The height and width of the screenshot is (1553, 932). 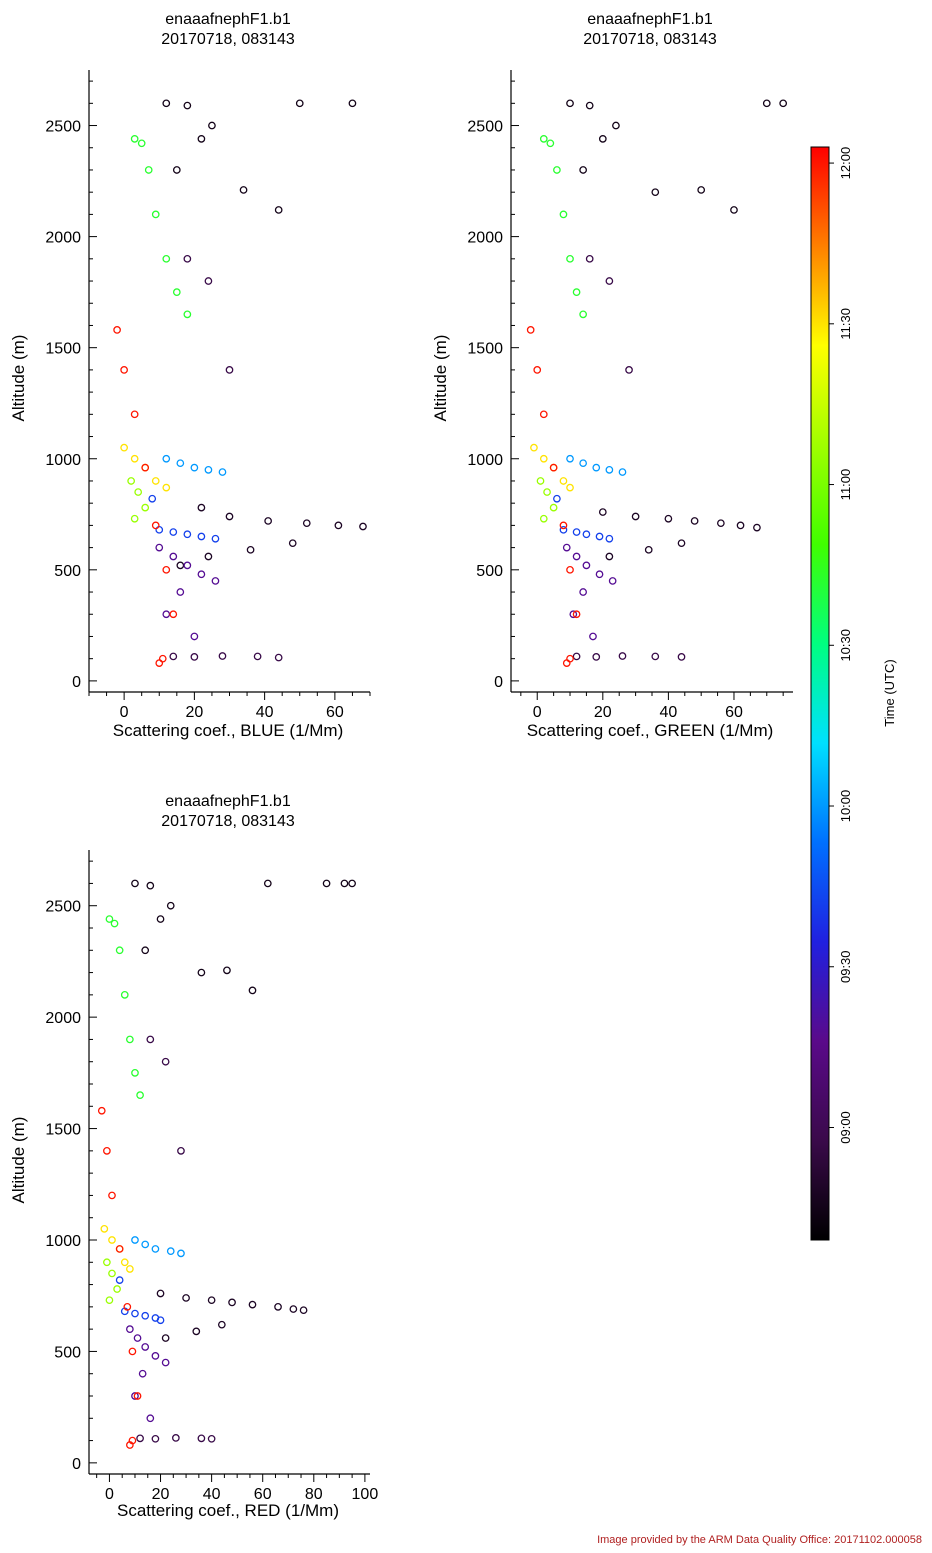 I want to click on axes: 0 500 1000 1500 2000 2500 0 20 40 60, so click(x=630, y=395).